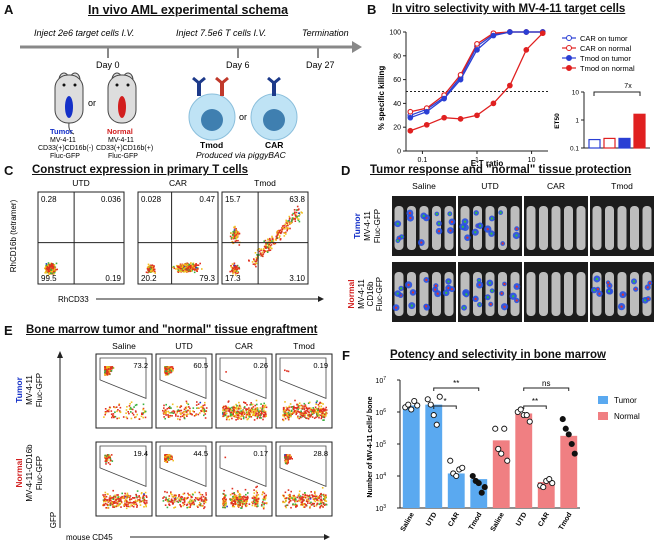 The height and width of the screenshot is (544, 661). Describe the element at coordinates (490, 294) in the screenshot. I see `d-mouse` at that location.